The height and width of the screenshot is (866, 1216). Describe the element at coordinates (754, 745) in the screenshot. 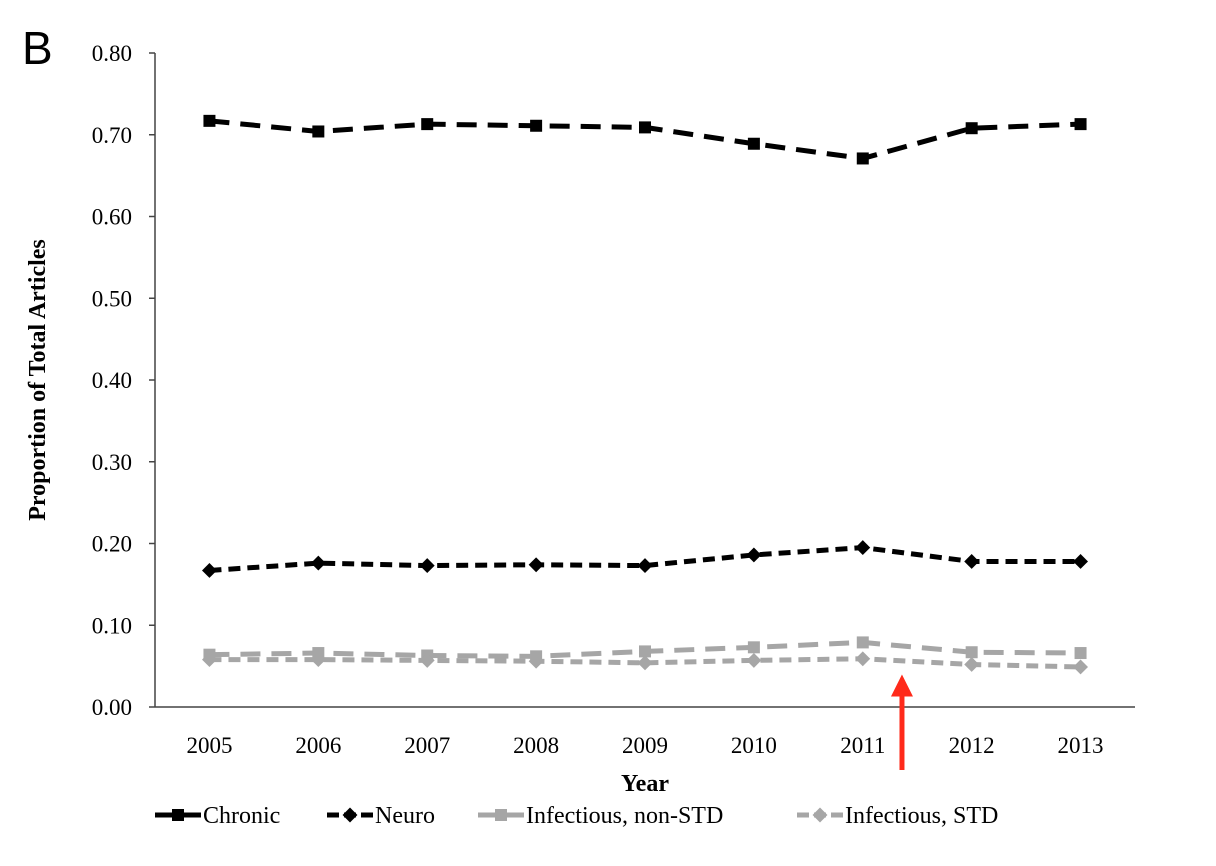

I see `x-tick-label: 2010` at that location.